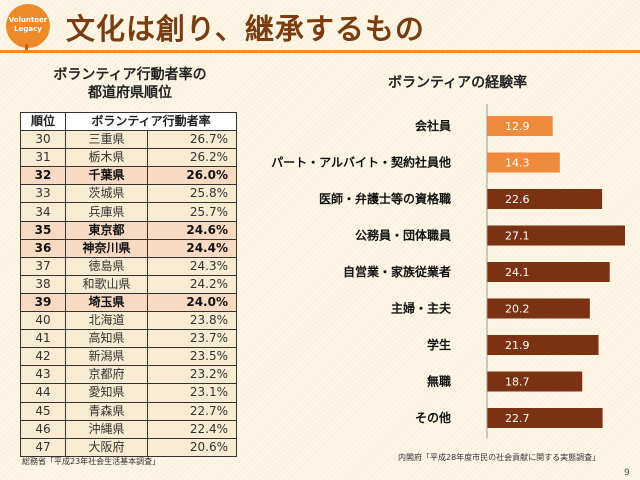 The image size is (640, 480). Describe the element at coordinates (106, 375) in the screenshot. I see `prefecture-cell: 京都府` at that location.